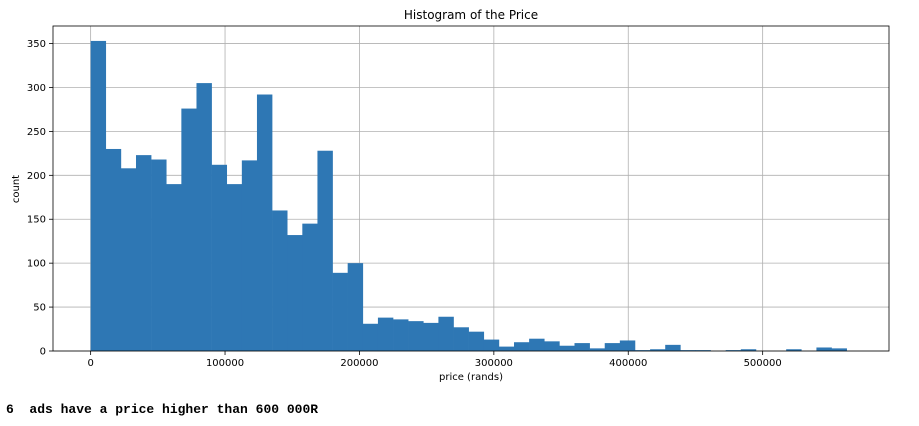  I want to click on y-tick-label: 200, so click(36, 176).